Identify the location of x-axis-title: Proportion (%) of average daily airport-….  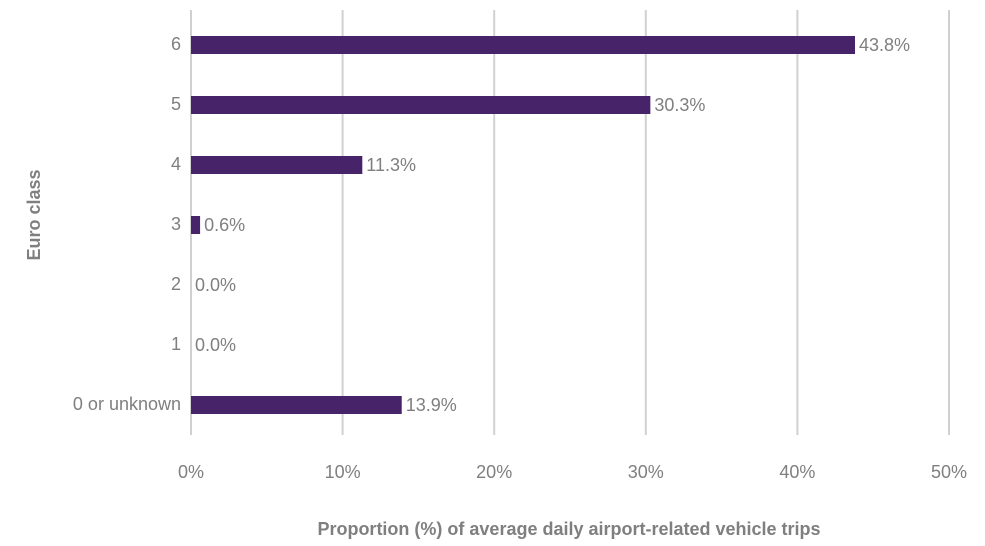
(568, 529).